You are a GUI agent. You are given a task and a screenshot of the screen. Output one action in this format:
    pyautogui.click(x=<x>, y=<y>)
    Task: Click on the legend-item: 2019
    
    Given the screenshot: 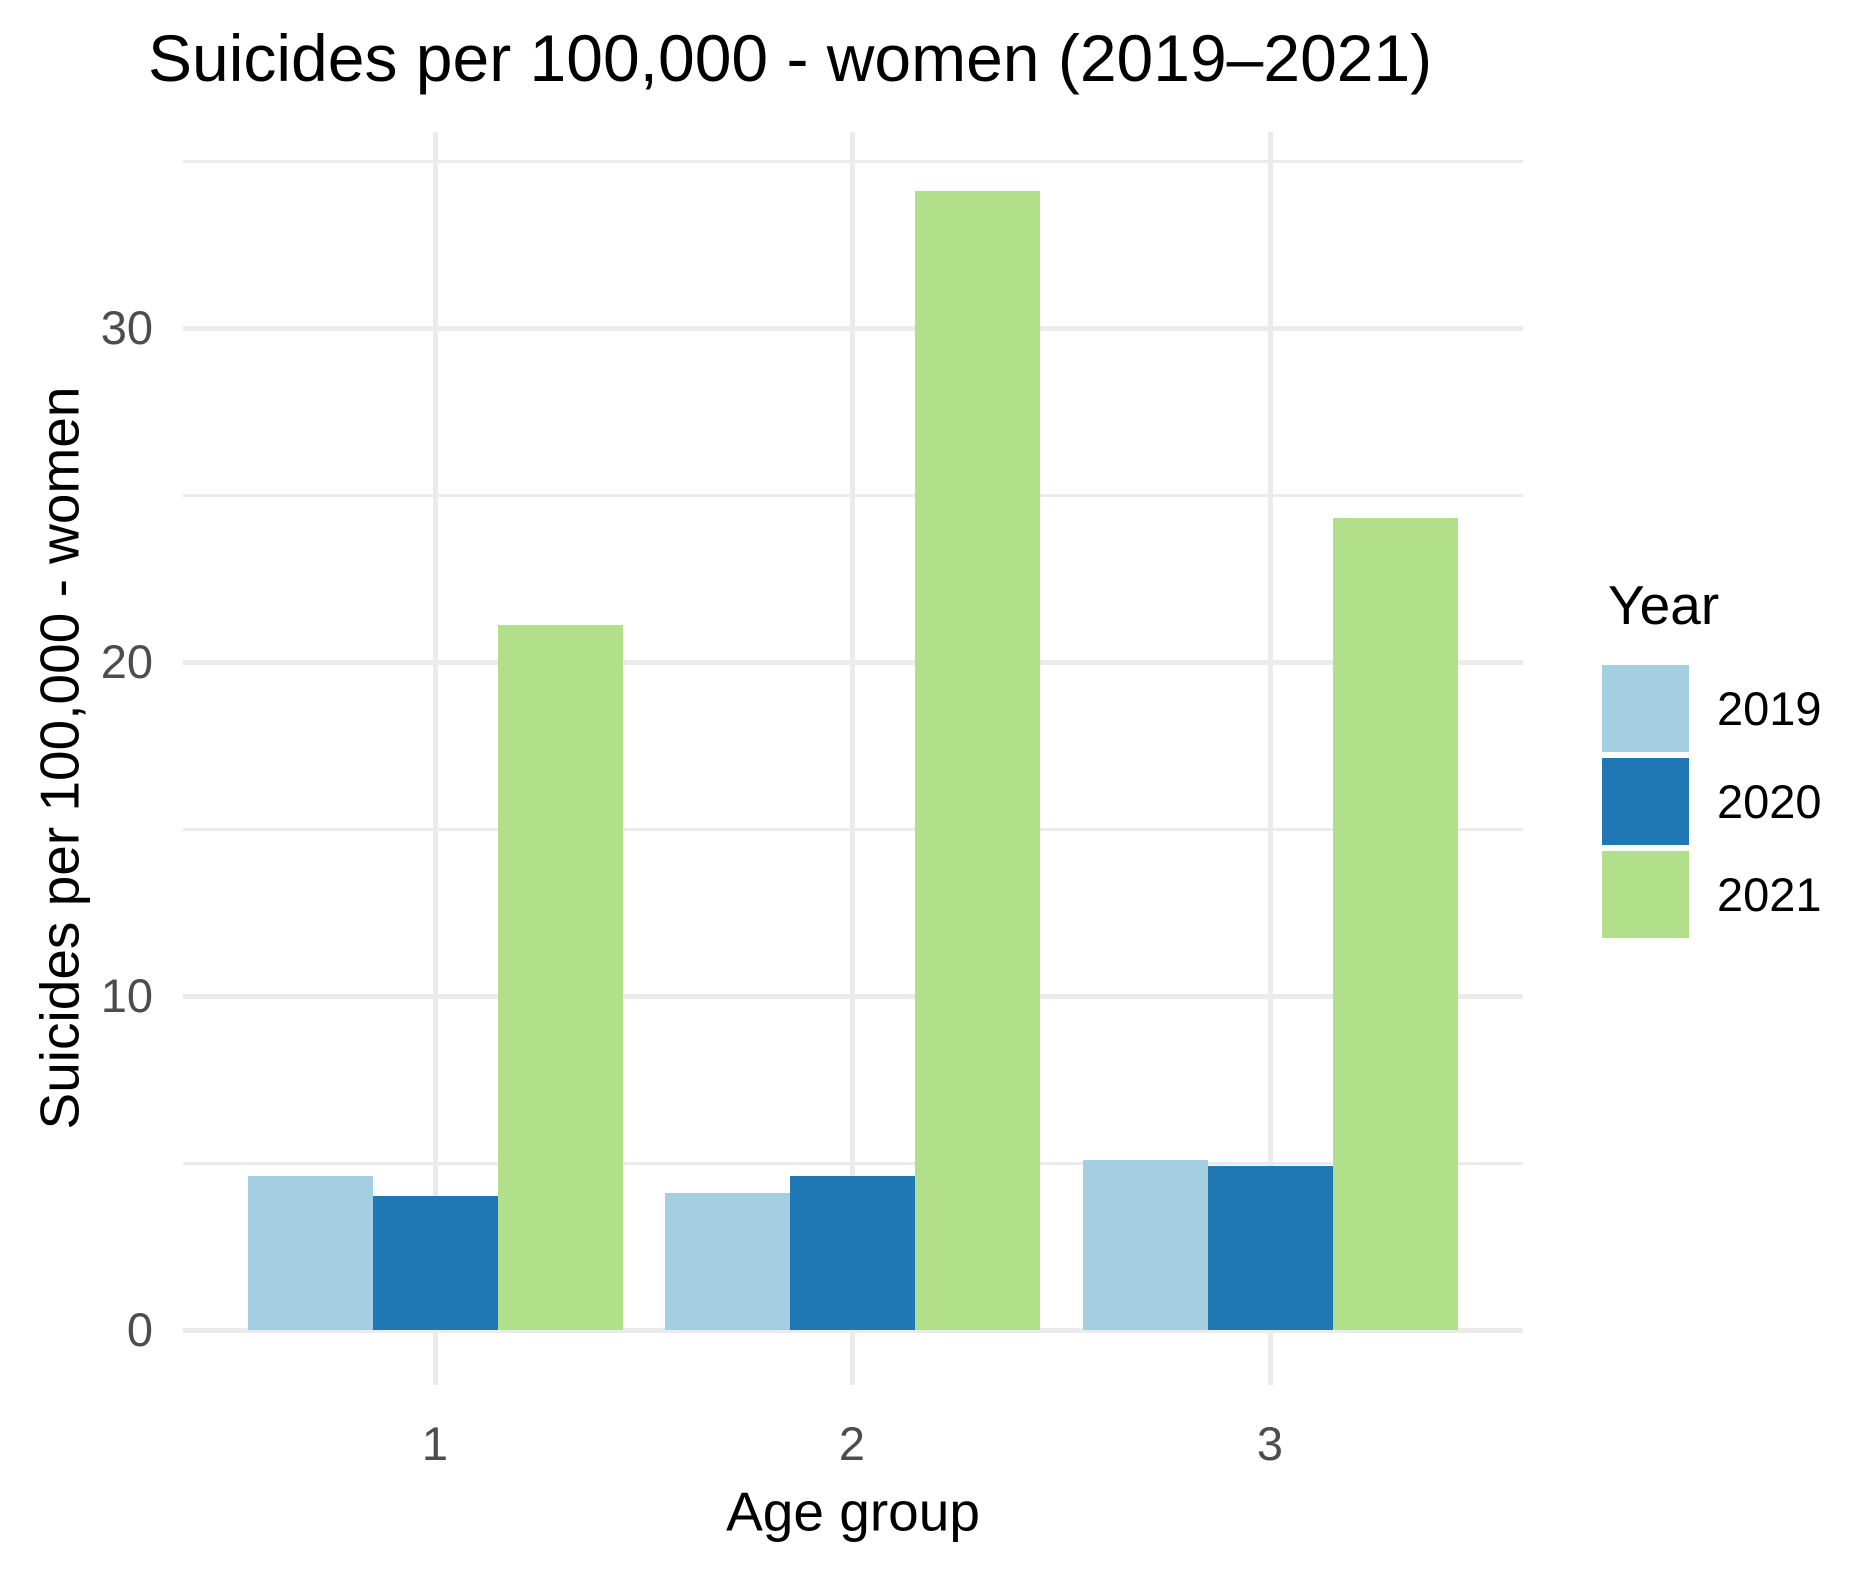 What is the action you would take?
    pyautogui.click(x=1712, y=708)
    